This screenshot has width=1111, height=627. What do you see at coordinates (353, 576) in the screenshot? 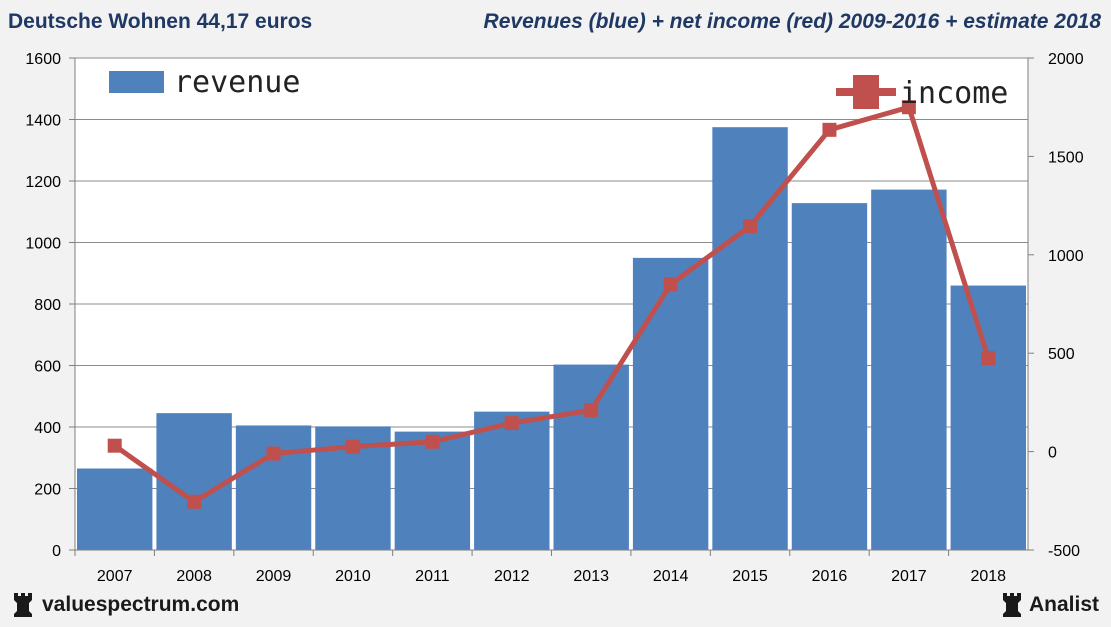
I see `x-tick-label: 2010` at bounding box center [353, 576].